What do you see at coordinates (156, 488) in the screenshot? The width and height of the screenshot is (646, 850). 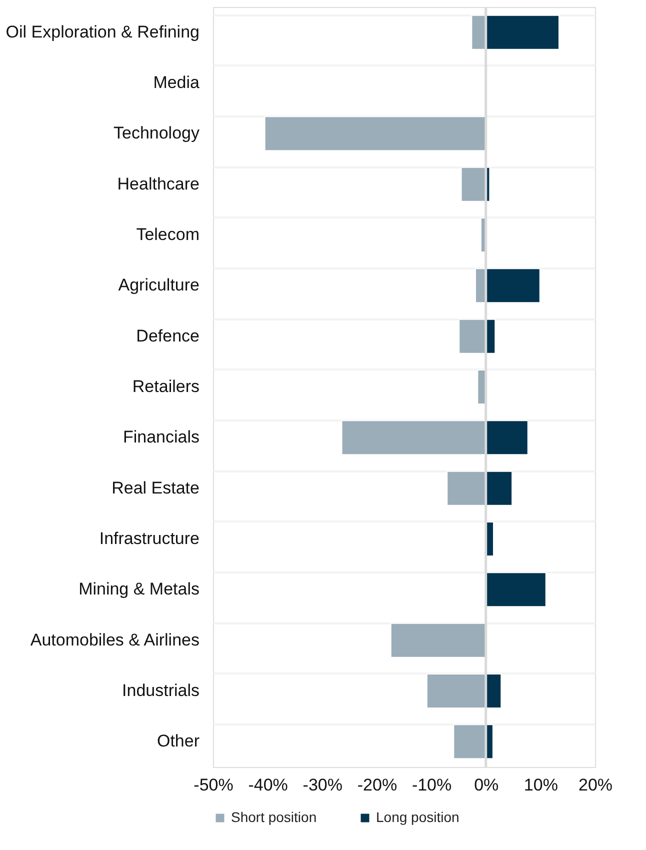 I see `y-tick-label: Real Estate` at bounding box center [156, 488].